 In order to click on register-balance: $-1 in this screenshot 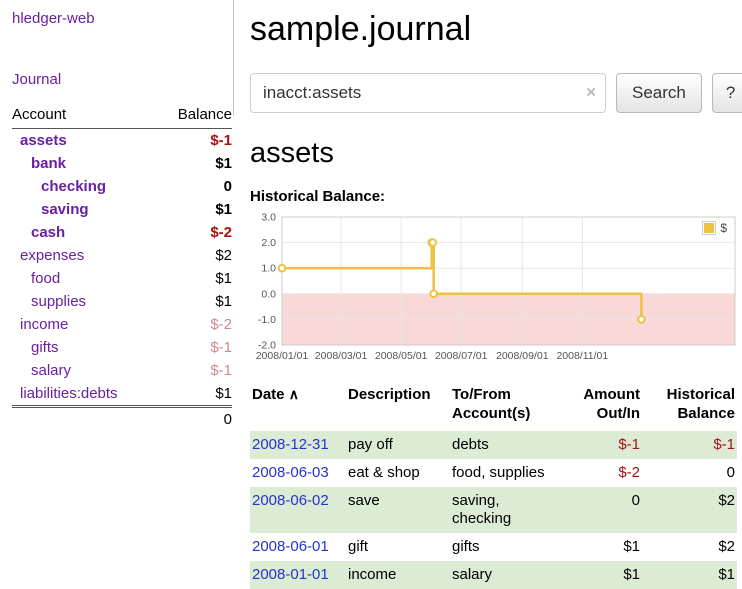, I will do `click(724, 444)`.